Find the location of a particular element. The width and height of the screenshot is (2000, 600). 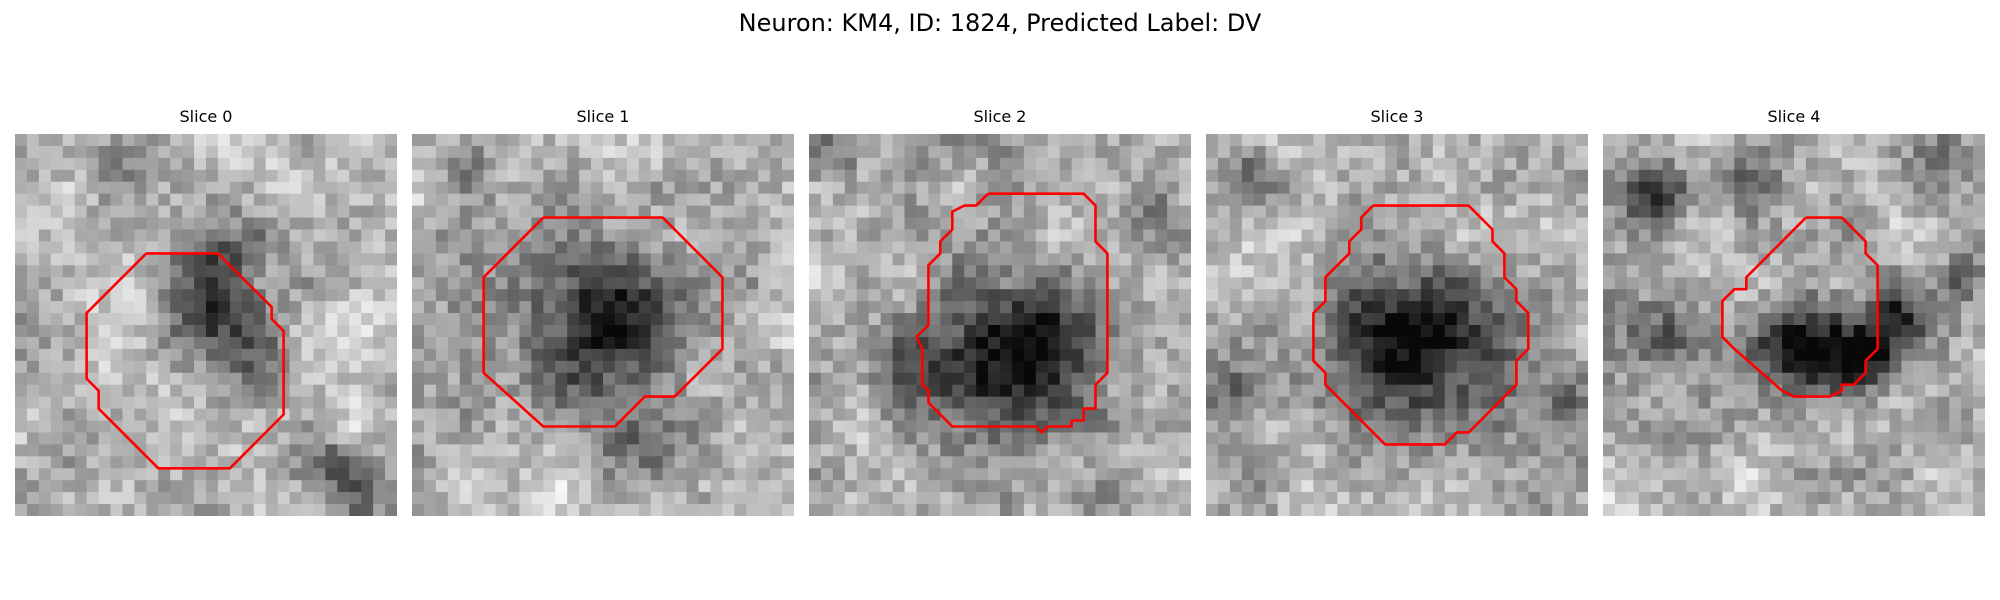

slice-panel-1: Slice 1 is located at coordinates (603, 310).